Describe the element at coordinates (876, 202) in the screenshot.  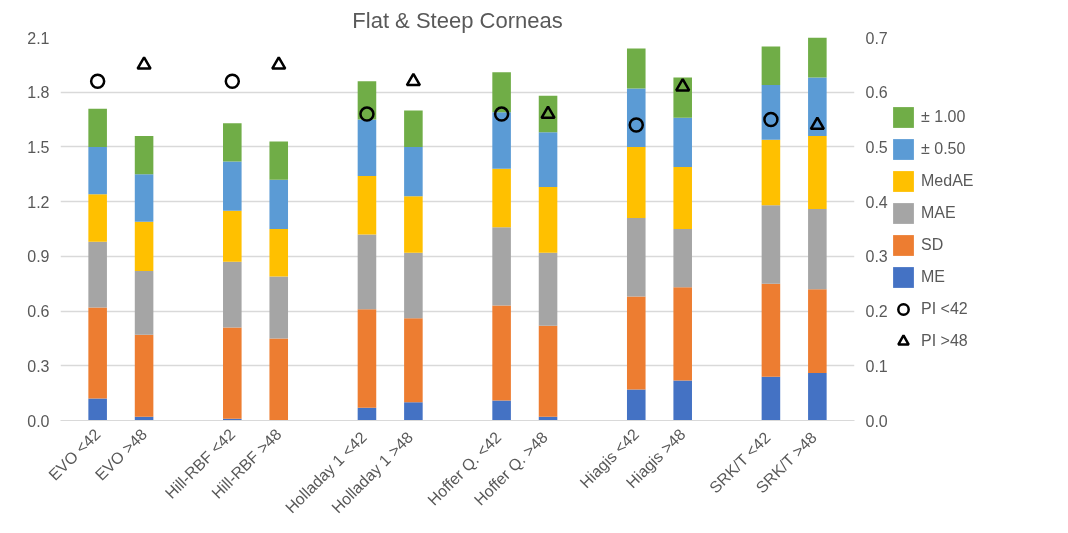
I see `y2-tick-label: 0.4` at that location.